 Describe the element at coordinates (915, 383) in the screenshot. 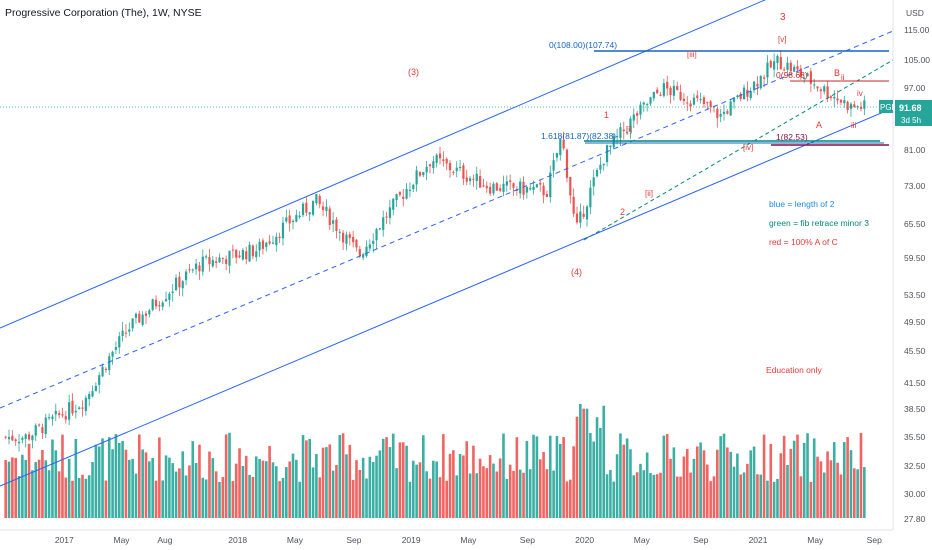

I see `price-tick-label: 41.50` at that location.